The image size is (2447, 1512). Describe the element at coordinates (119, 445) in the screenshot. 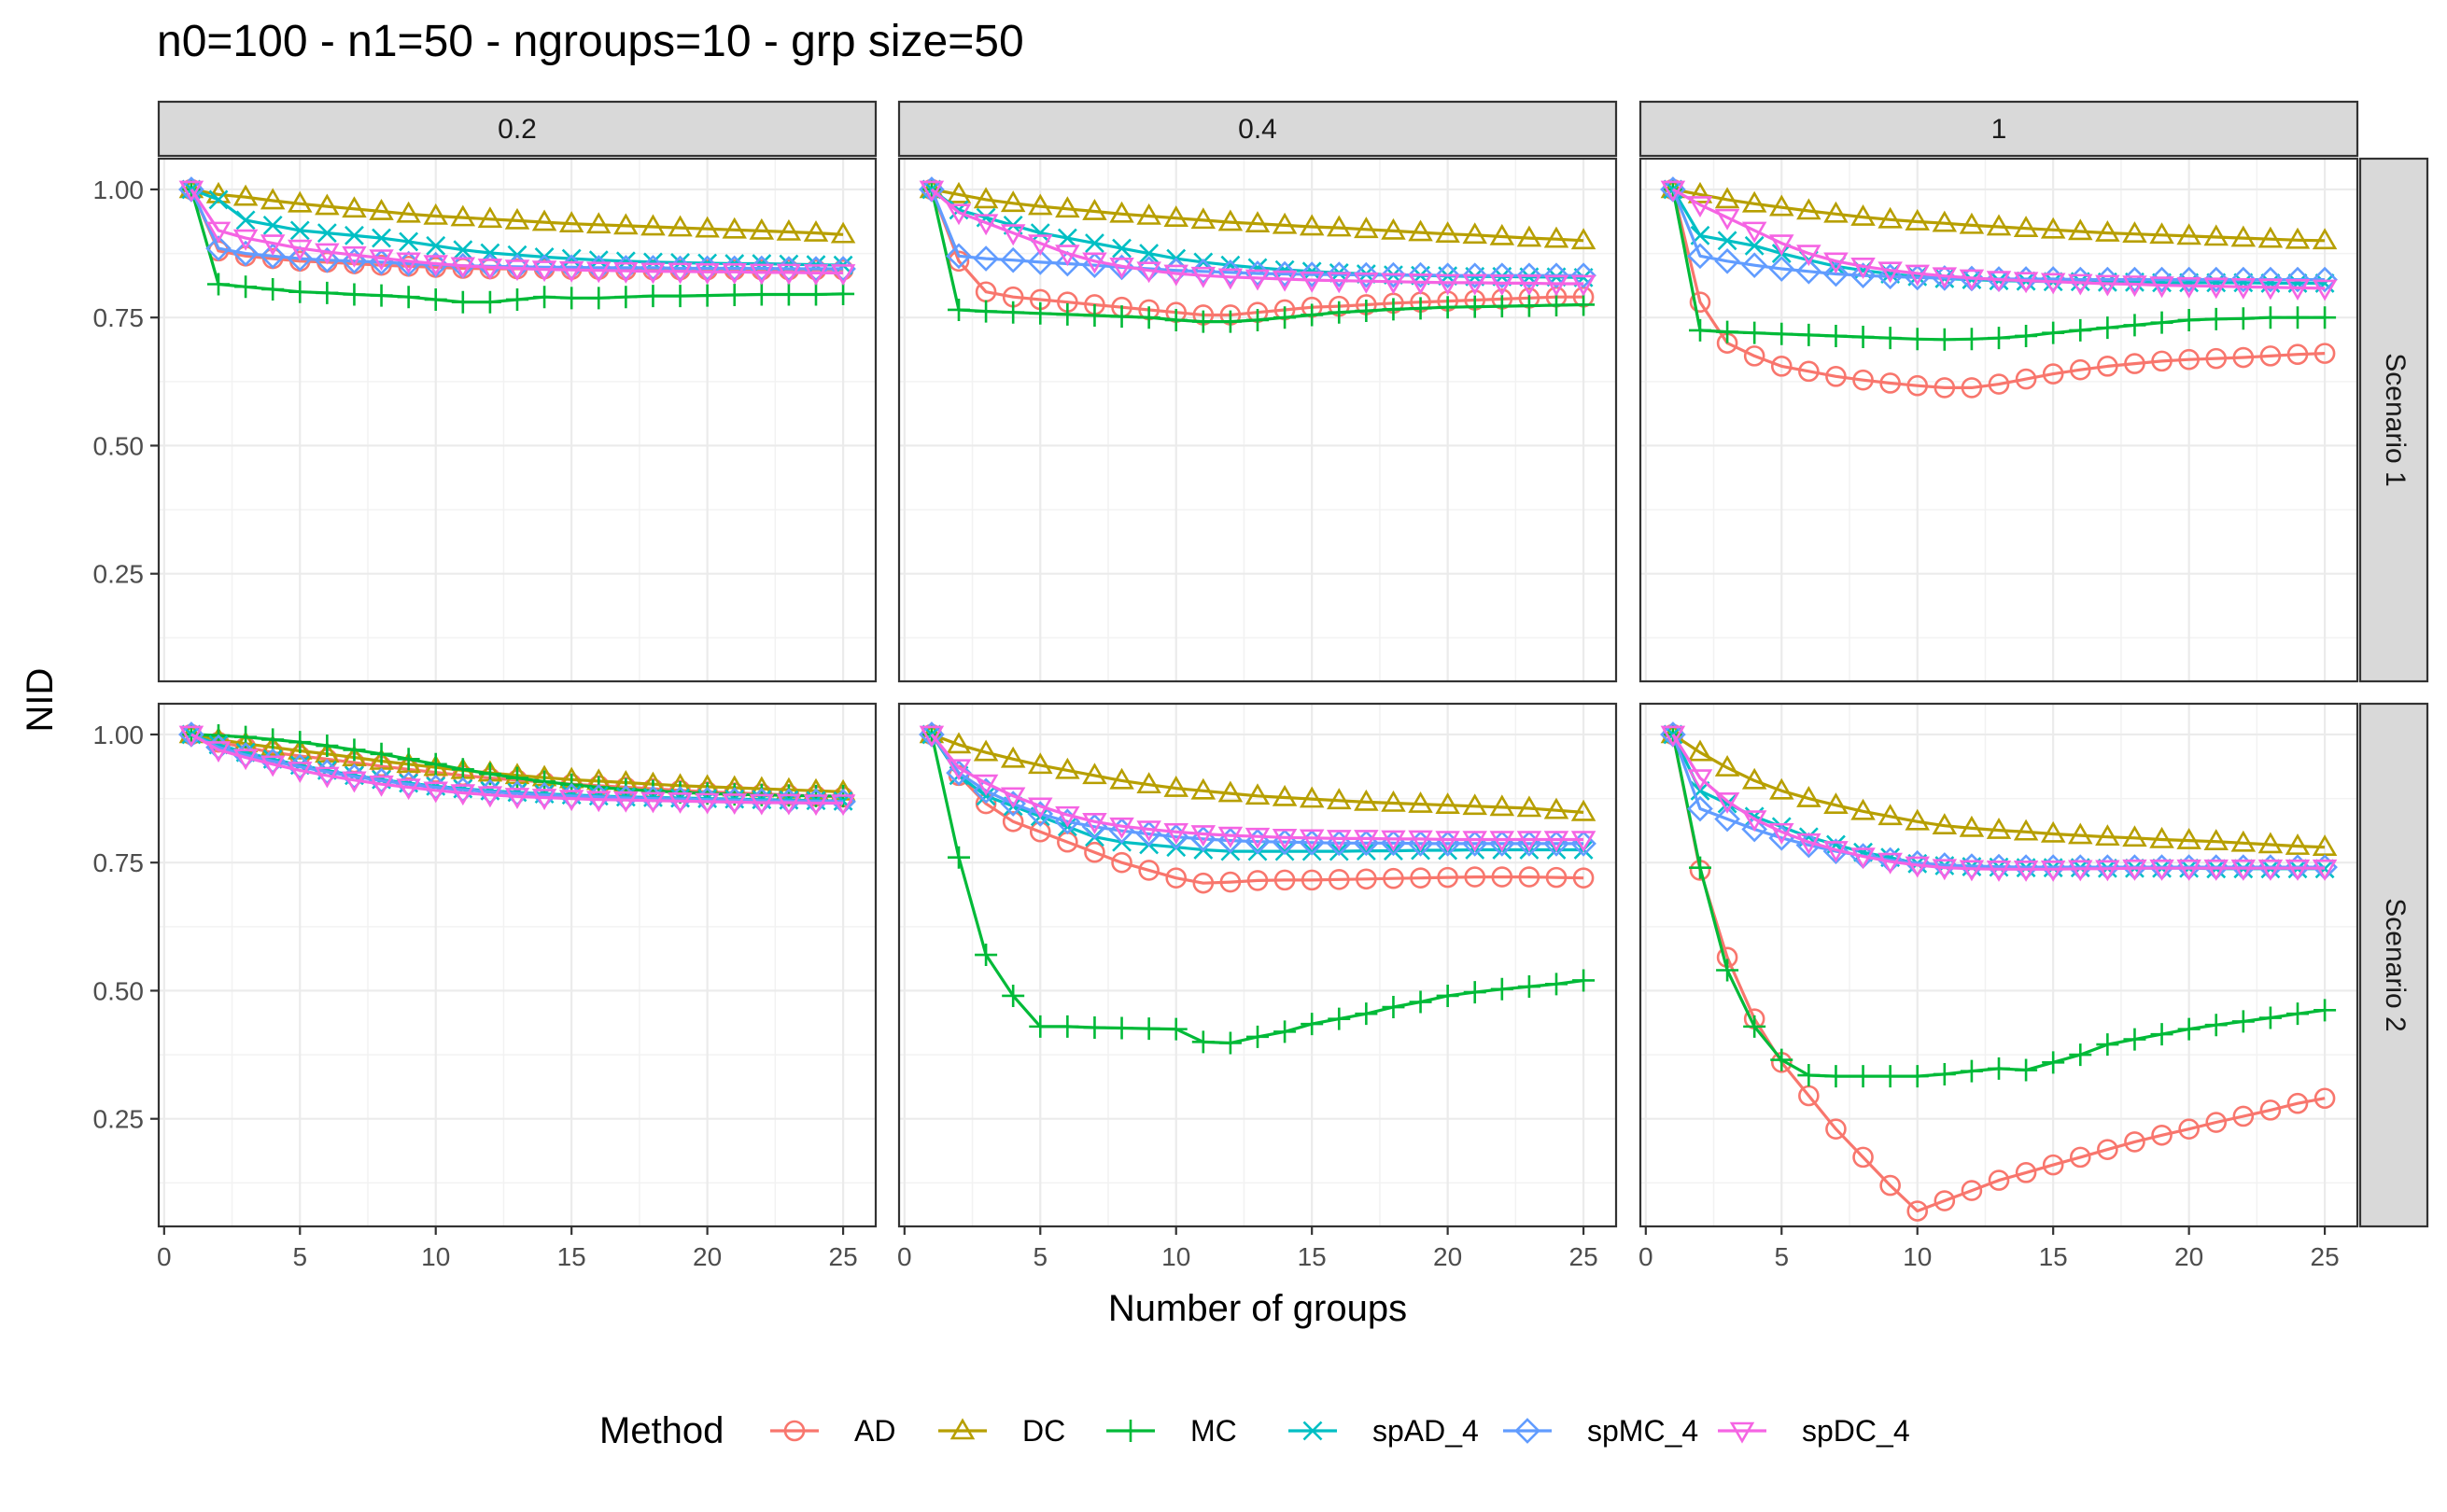

I see `y-tick-label: 0.50` at that location.